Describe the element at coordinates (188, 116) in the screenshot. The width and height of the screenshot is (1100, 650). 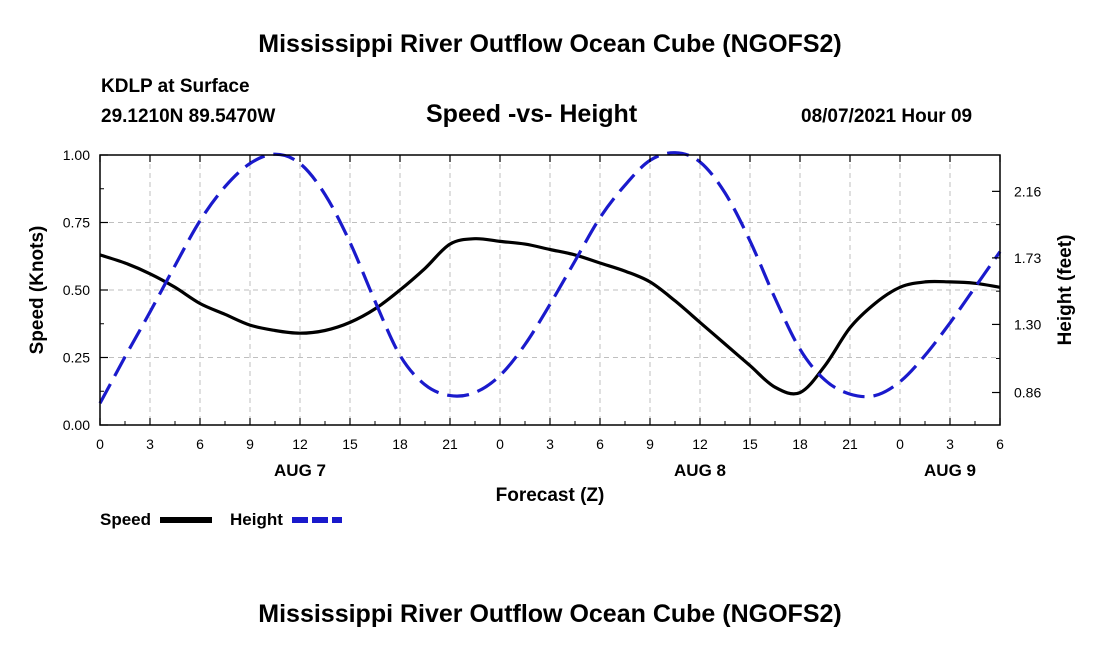
I see `coordinates-label: 29.1210N 89.5470W` at that location.